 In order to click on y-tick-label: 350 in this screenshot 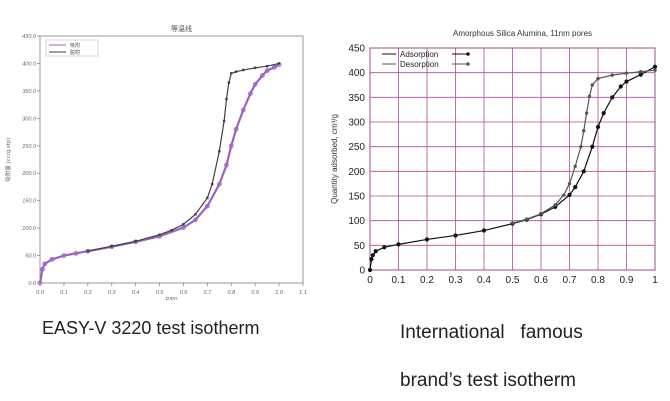, I will do `click(356, 98)`.